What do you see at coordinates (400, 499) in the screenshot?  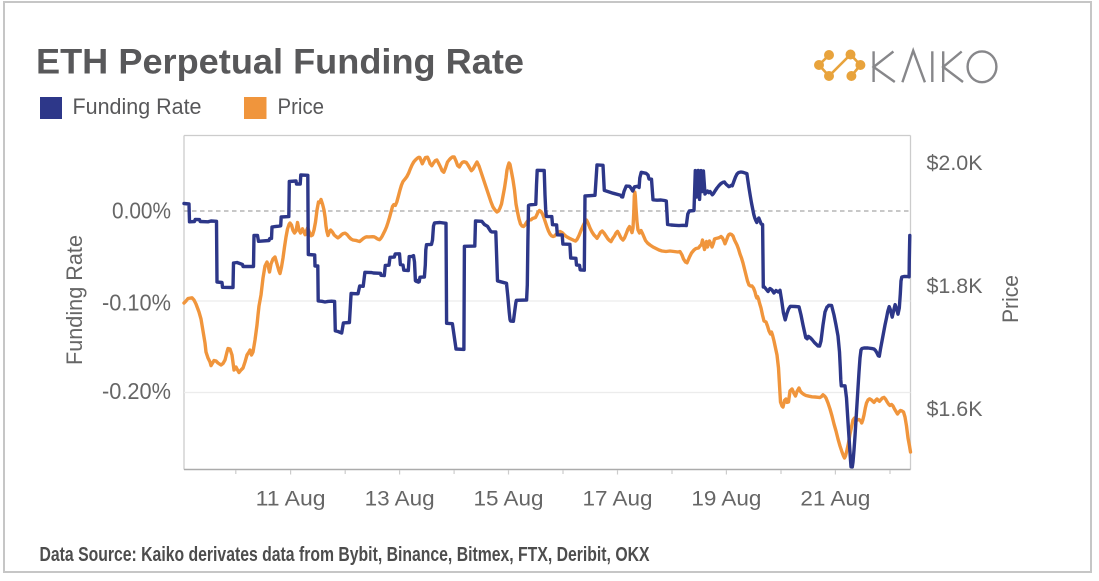 I see `svg-text: 13 Aug` at bounding box center [400, 499].